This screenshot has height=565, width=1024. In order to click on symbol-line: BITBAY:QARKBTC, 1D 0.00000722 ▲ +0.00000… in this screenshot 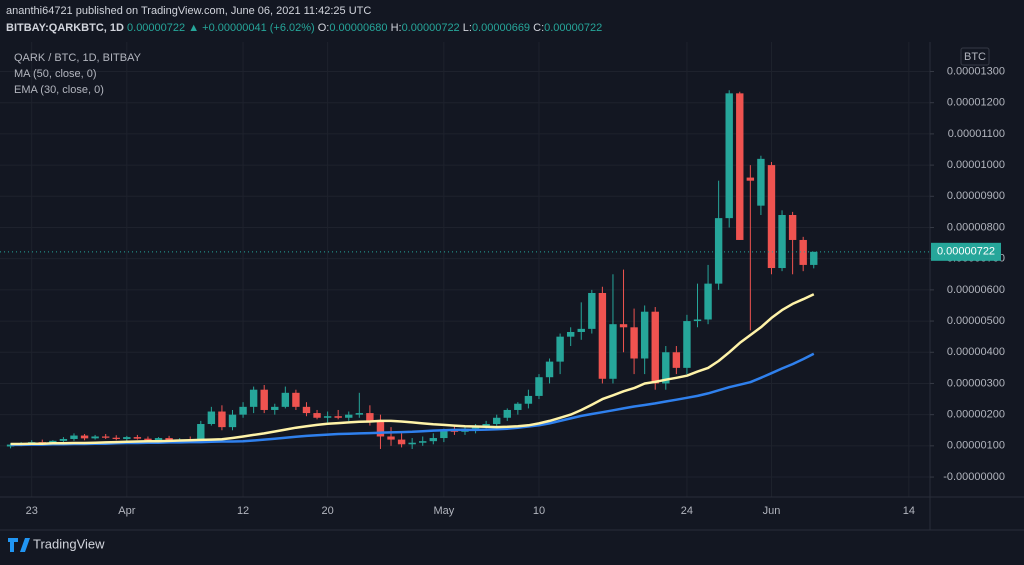, I will do `click(304, 28)`.